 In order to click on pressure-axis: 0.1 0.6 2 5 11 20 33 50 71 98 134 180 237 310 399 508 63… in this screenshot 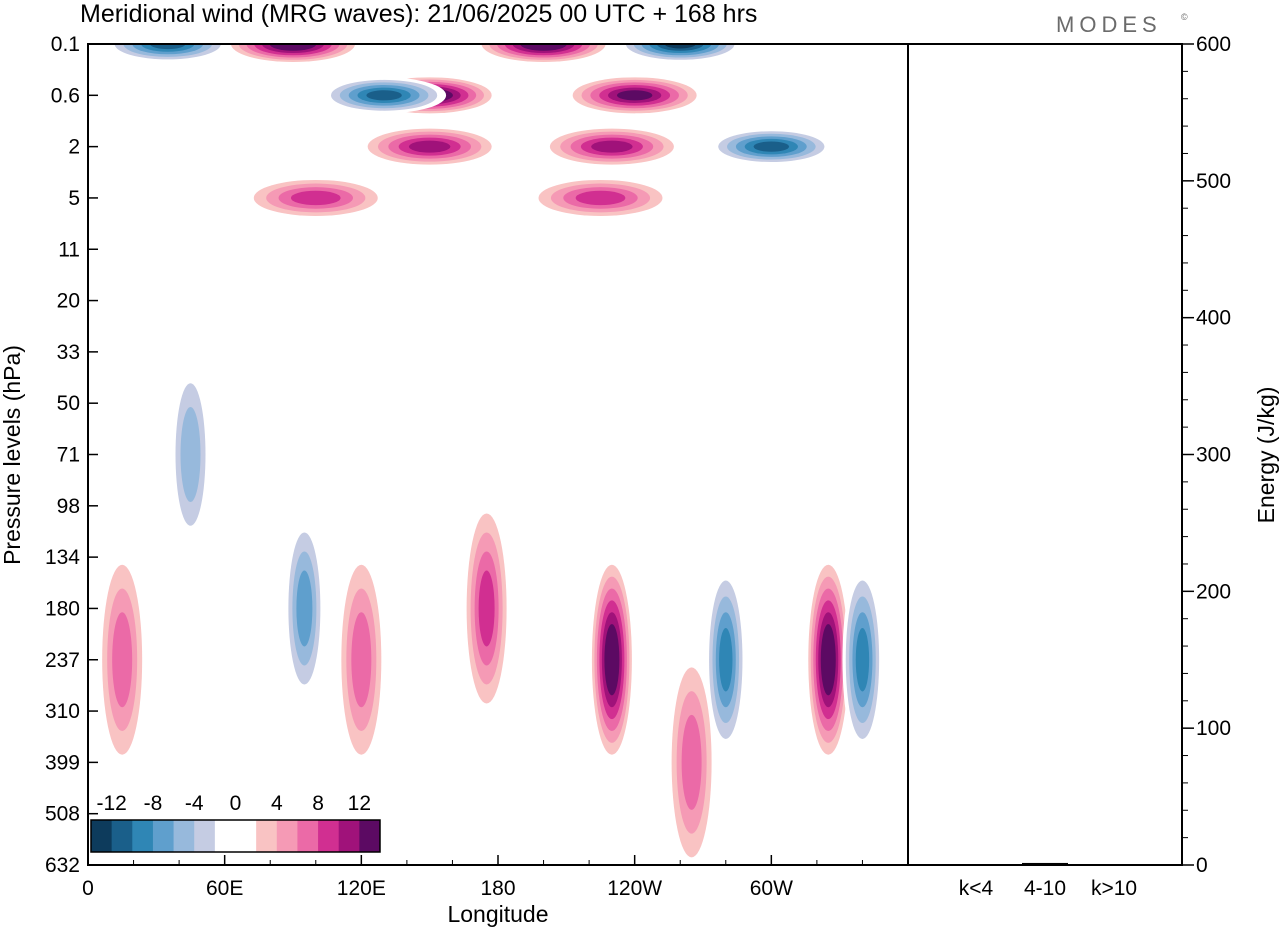, I will do `click(71, 455)`.